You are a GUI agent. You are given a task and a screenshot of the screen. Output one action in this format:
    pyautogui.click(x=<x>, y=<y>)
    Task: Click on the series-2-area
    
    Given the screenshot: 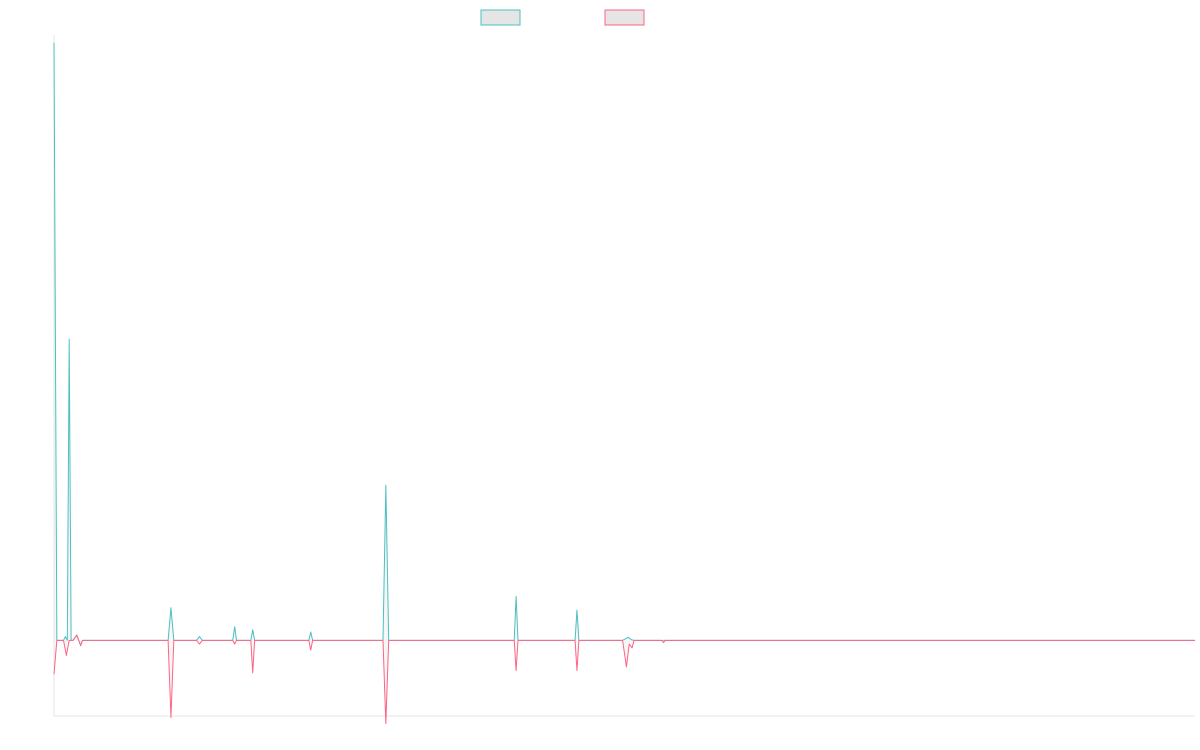 What is the action you would take?
    pyautogui.click(x=624, y=679)
    